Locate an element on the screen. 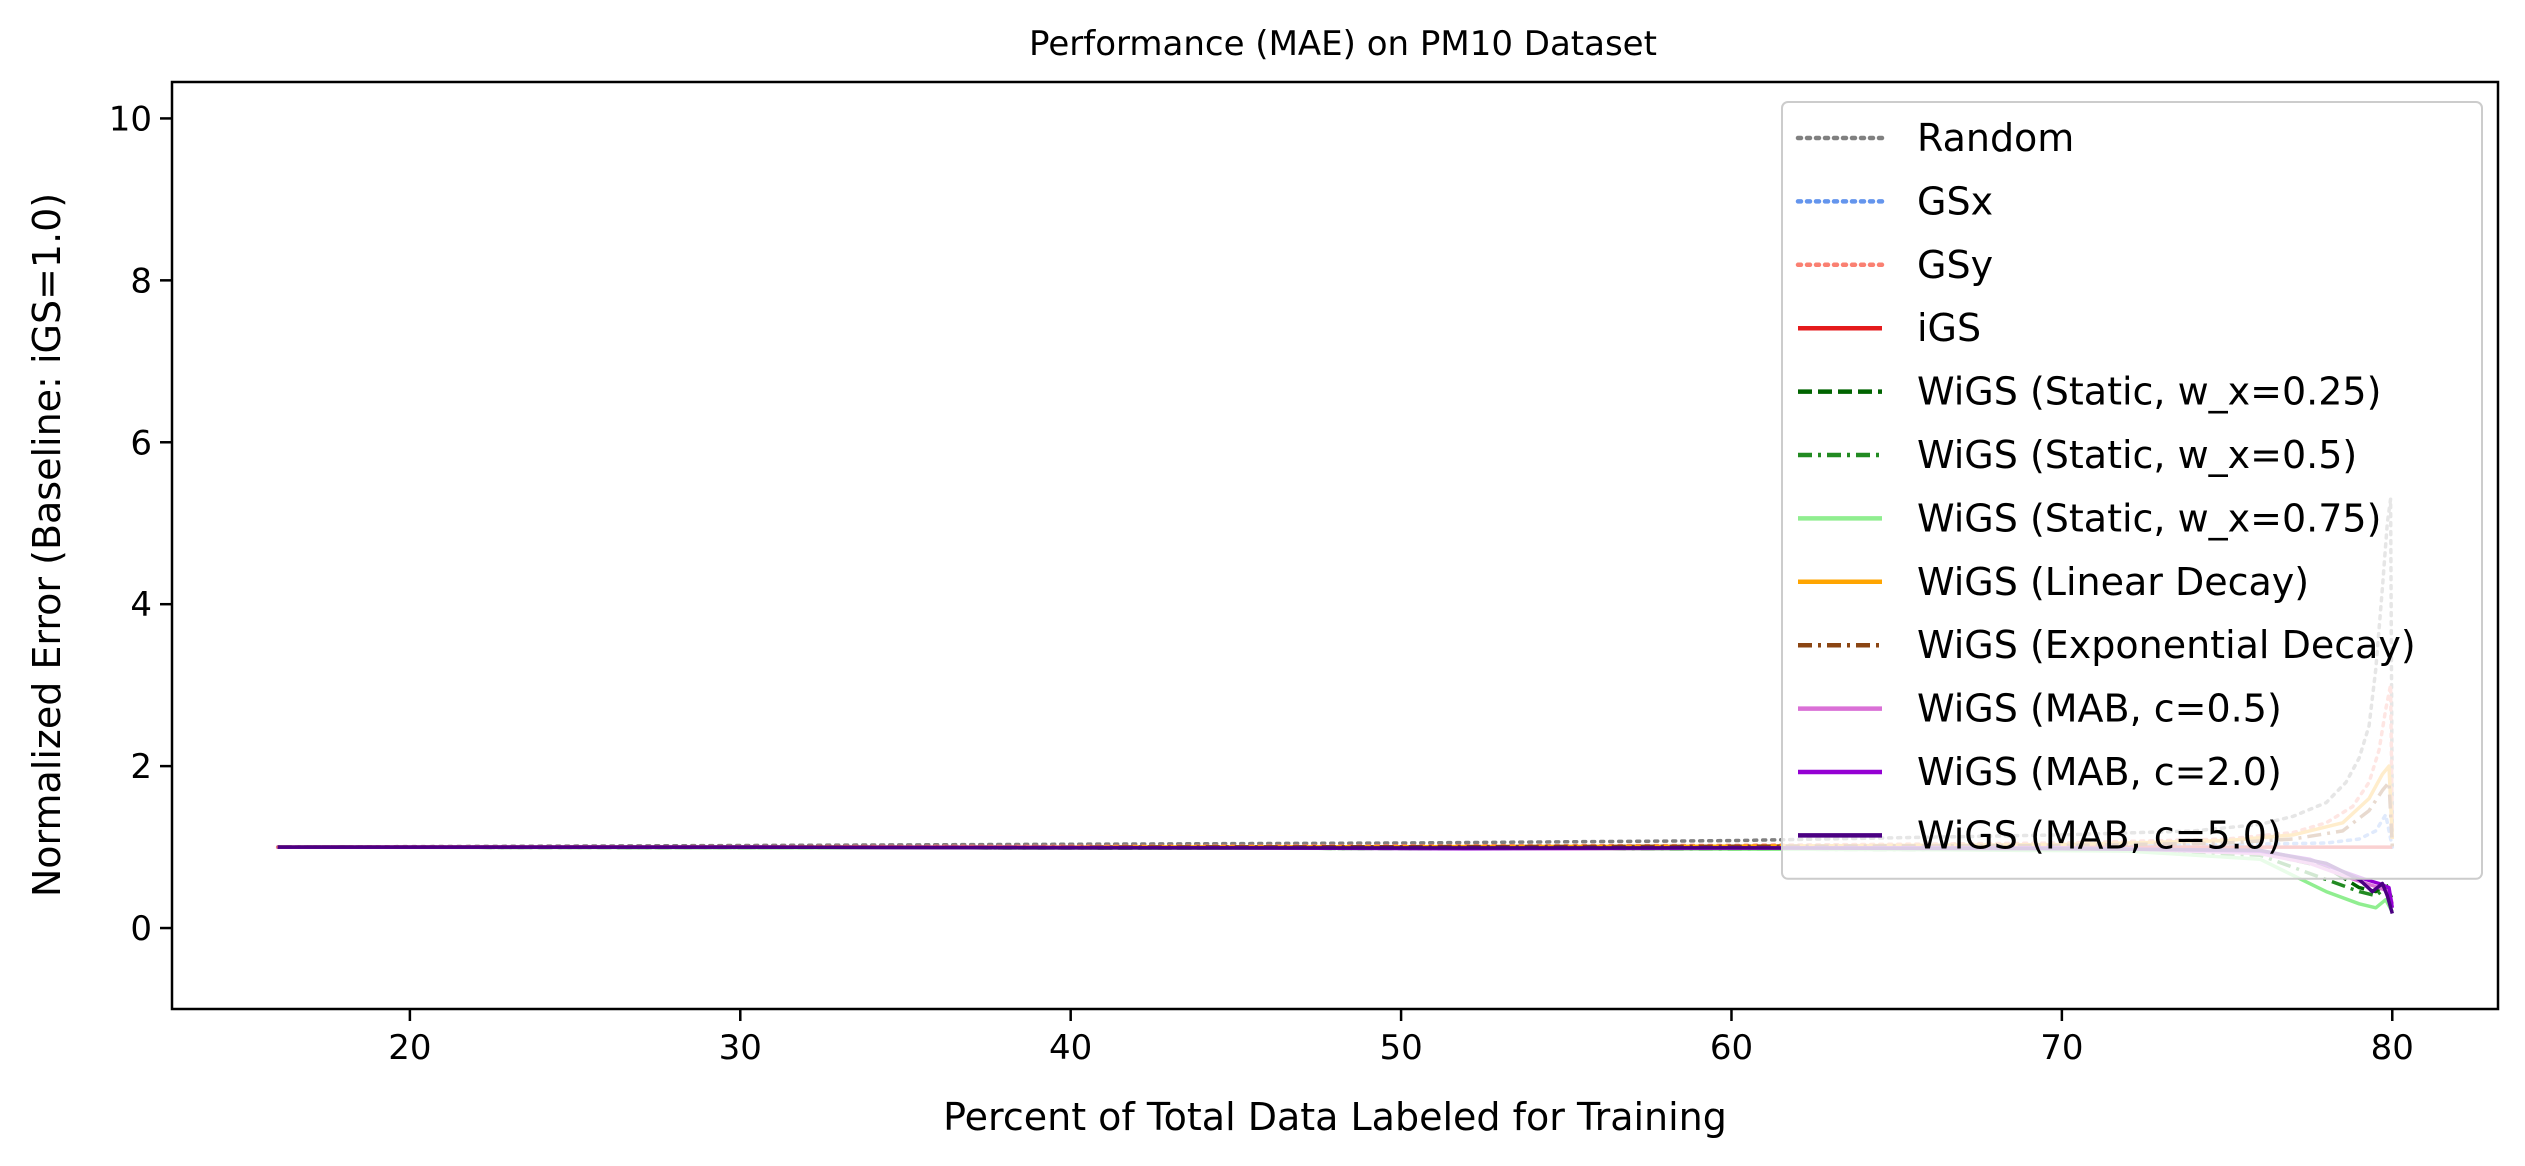 The height and width of the screenshot is (1166, 2525). x-tick-label-4: 60 is located at coordinates (1731, 1048).